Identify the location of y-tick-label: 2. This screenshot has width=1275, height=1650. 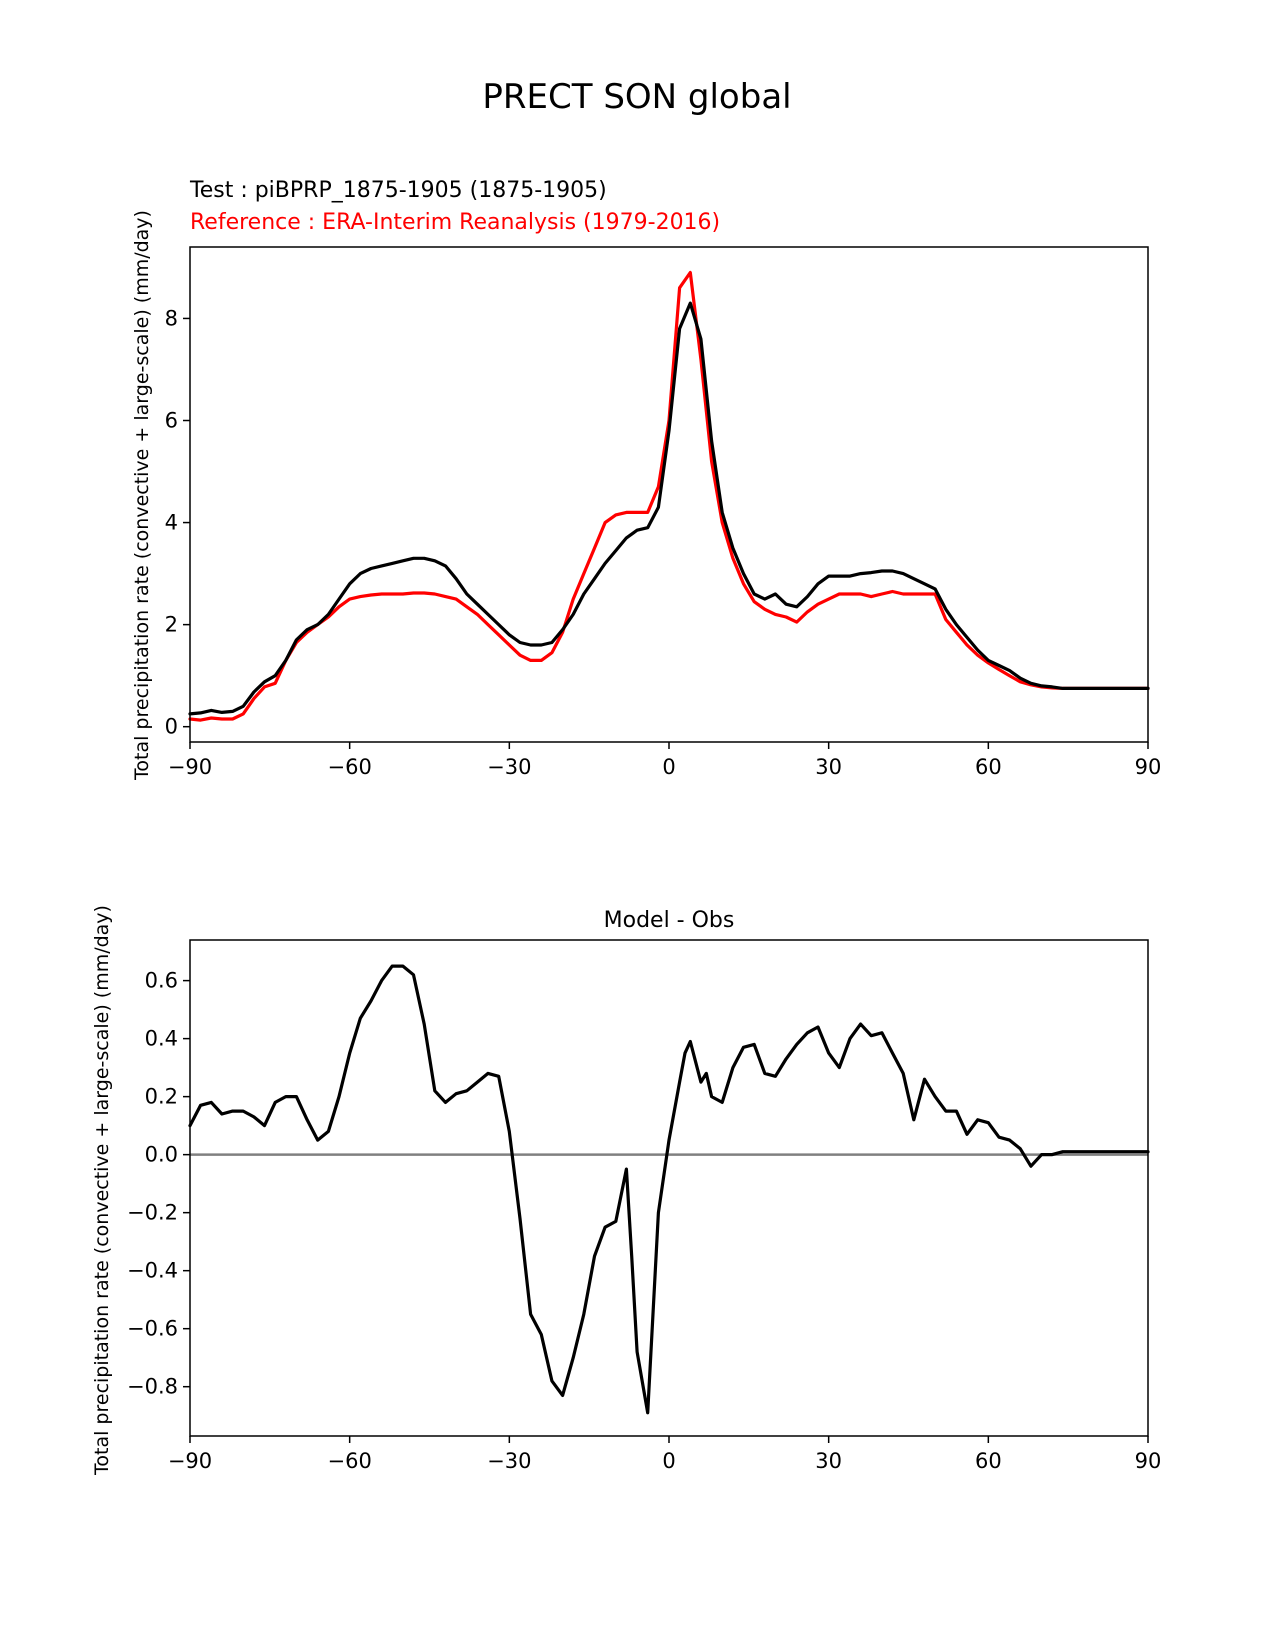
(171, 625).